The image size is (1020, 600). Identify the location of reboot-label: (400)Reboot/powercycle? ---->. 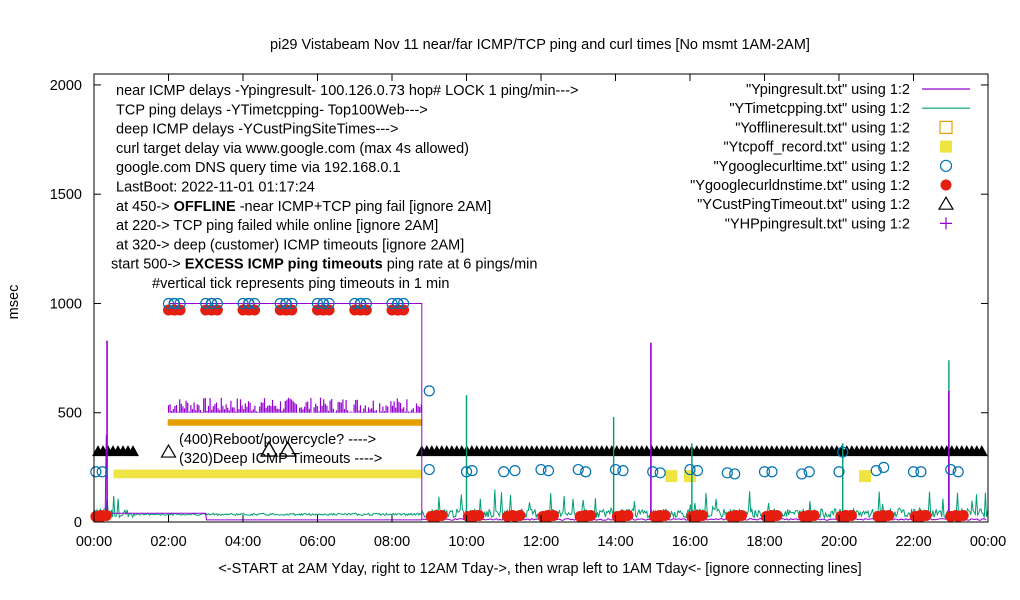
(277, 440).